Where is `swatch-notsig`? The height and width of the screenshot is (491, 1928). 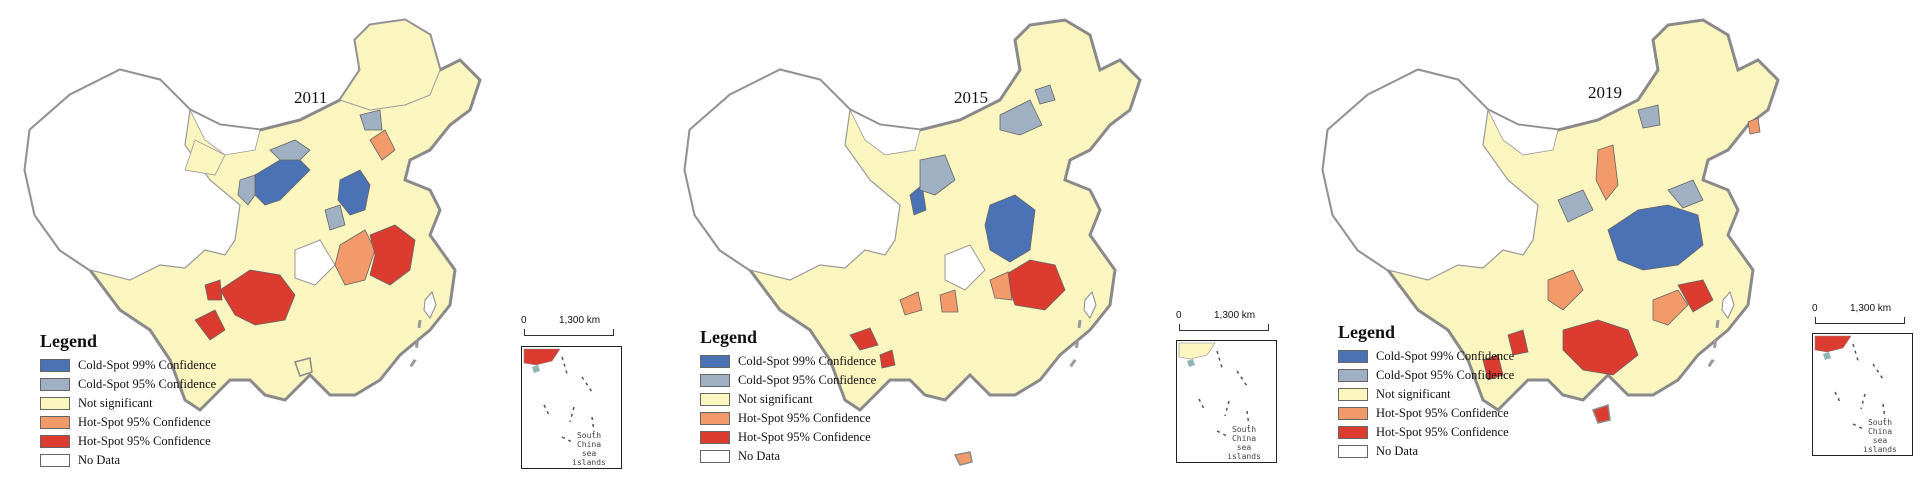 swatch-notsig is located at coordinates (1353, 394).